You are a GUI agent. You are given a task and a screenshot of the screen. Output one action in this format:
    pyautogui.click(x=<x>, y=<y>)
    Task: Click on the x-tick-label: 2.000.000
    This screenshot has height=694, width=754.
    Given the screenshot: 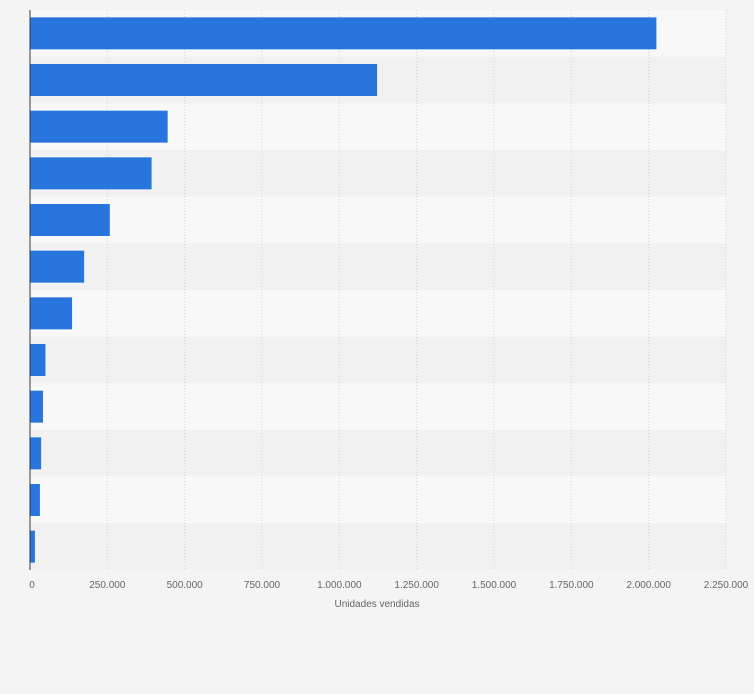 What is the action you would take?
    pyautogui.click(x=648, y=585)
    